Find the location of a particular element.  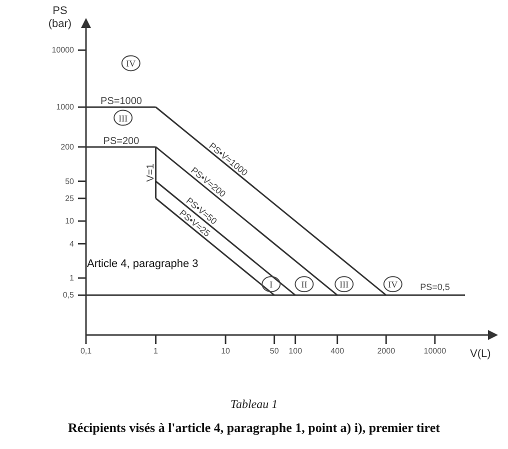

y-tick-label: 50 is located at coordinates (70, 181).